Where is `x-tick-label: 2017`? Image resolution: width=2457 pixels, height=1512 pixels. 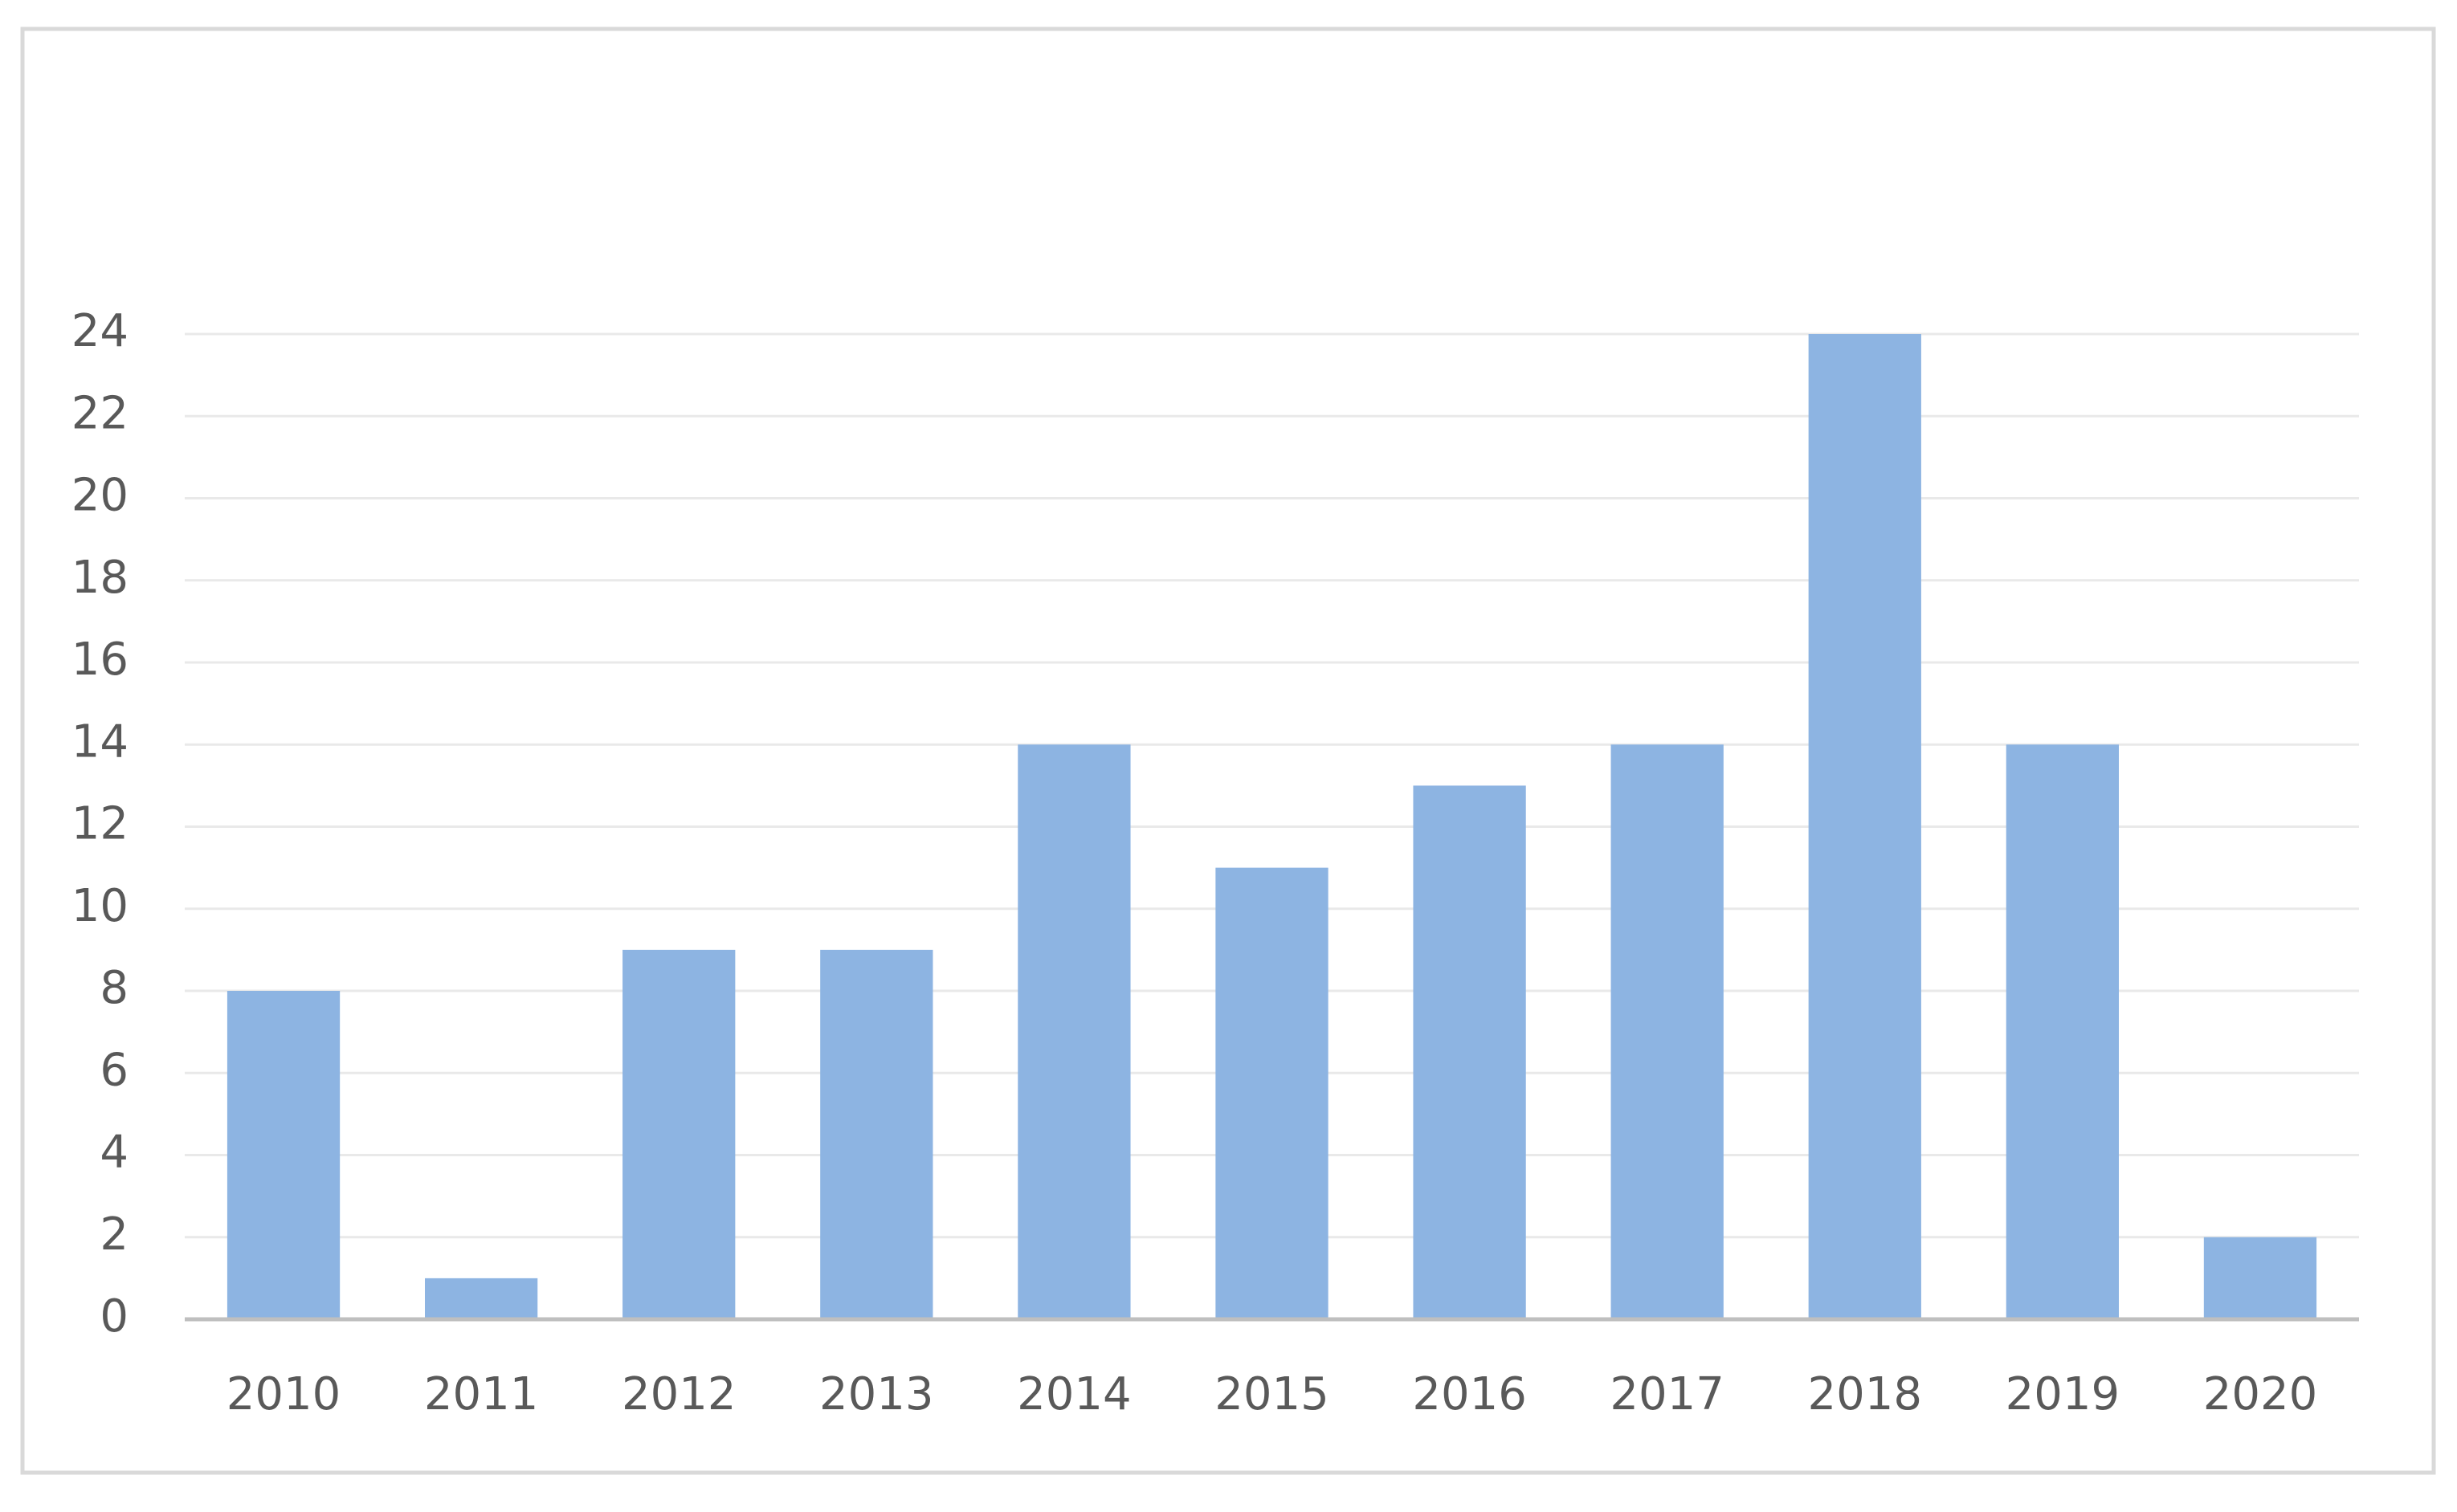
x-tick-label: 2017 is located at coordinates (1667, 1394).